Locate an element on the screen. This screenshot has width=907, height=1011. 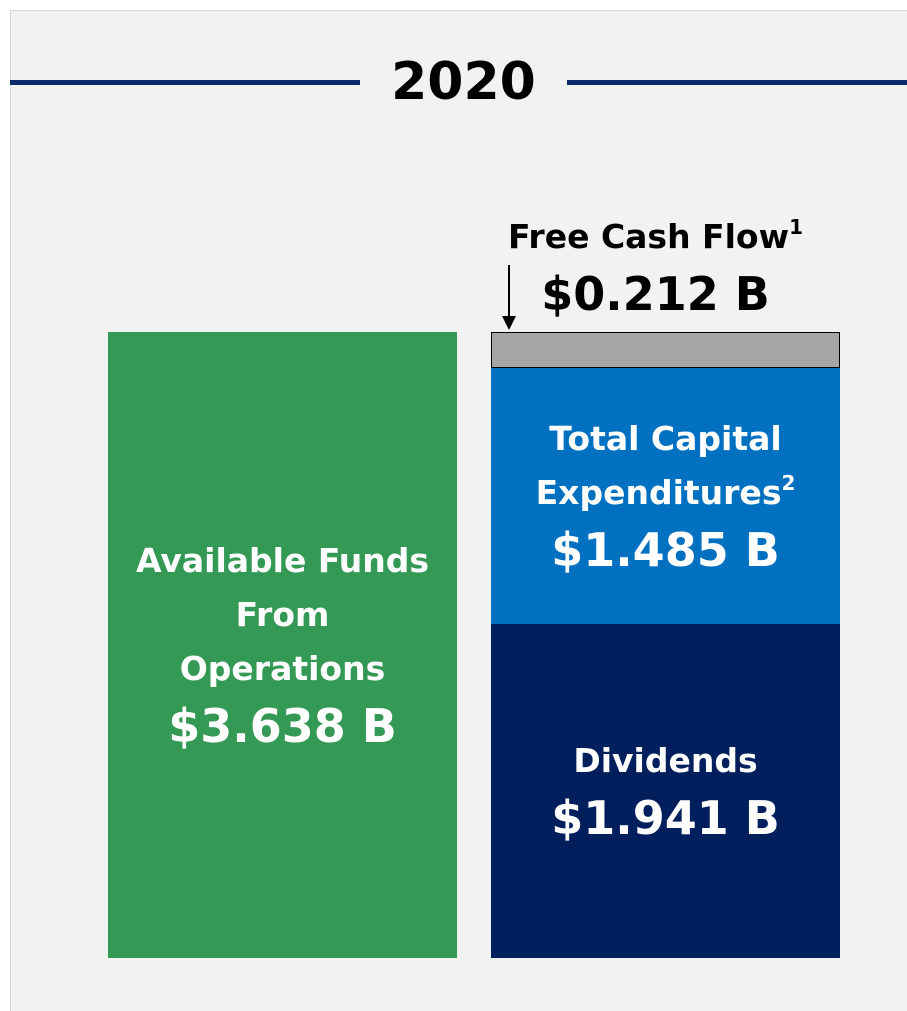
segment-value: $1.941 B is located at coordinates (665, 817).